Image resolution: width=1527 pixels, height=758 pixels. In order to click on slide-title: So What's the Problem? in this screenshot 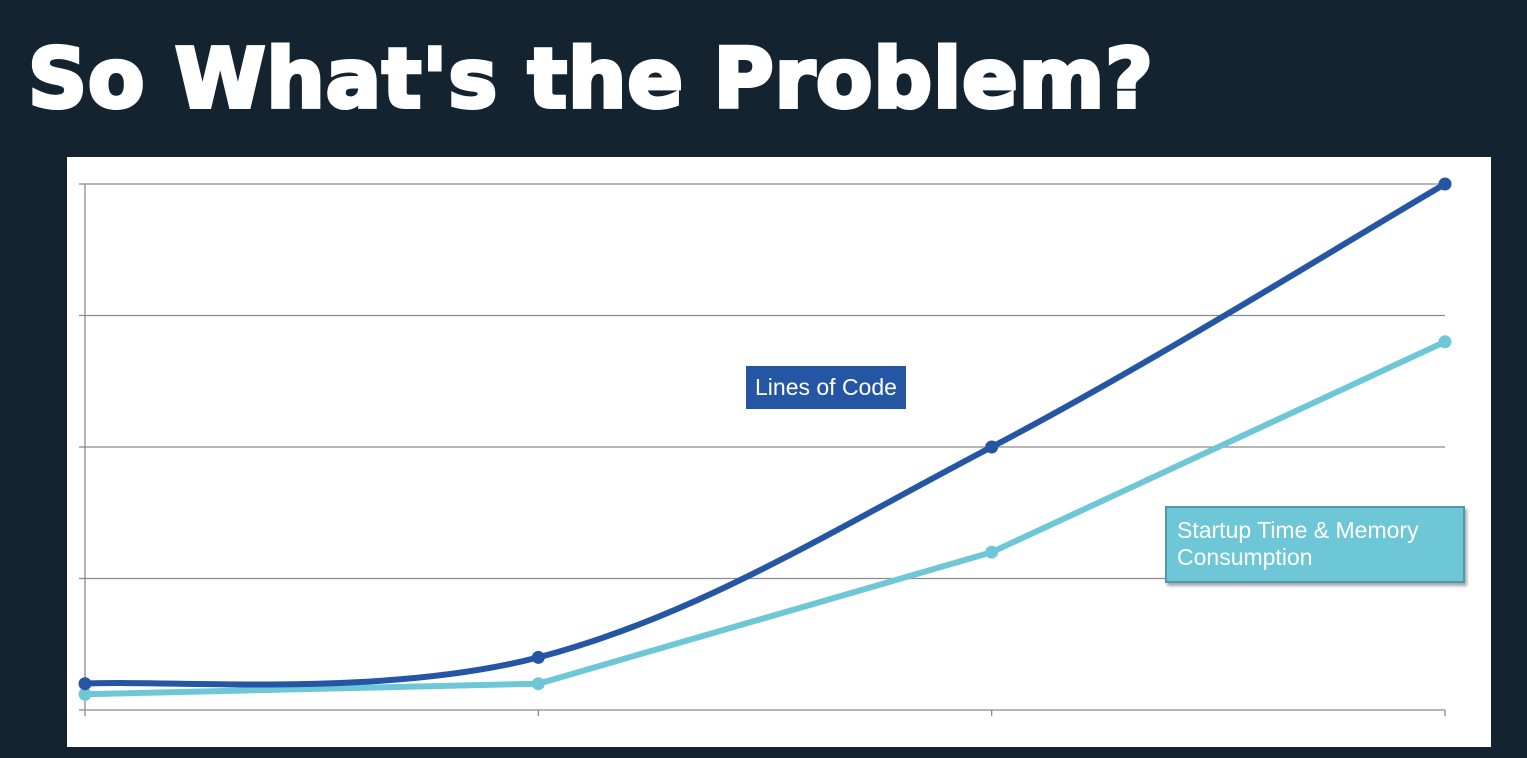, I will do `click(590, 79)`.